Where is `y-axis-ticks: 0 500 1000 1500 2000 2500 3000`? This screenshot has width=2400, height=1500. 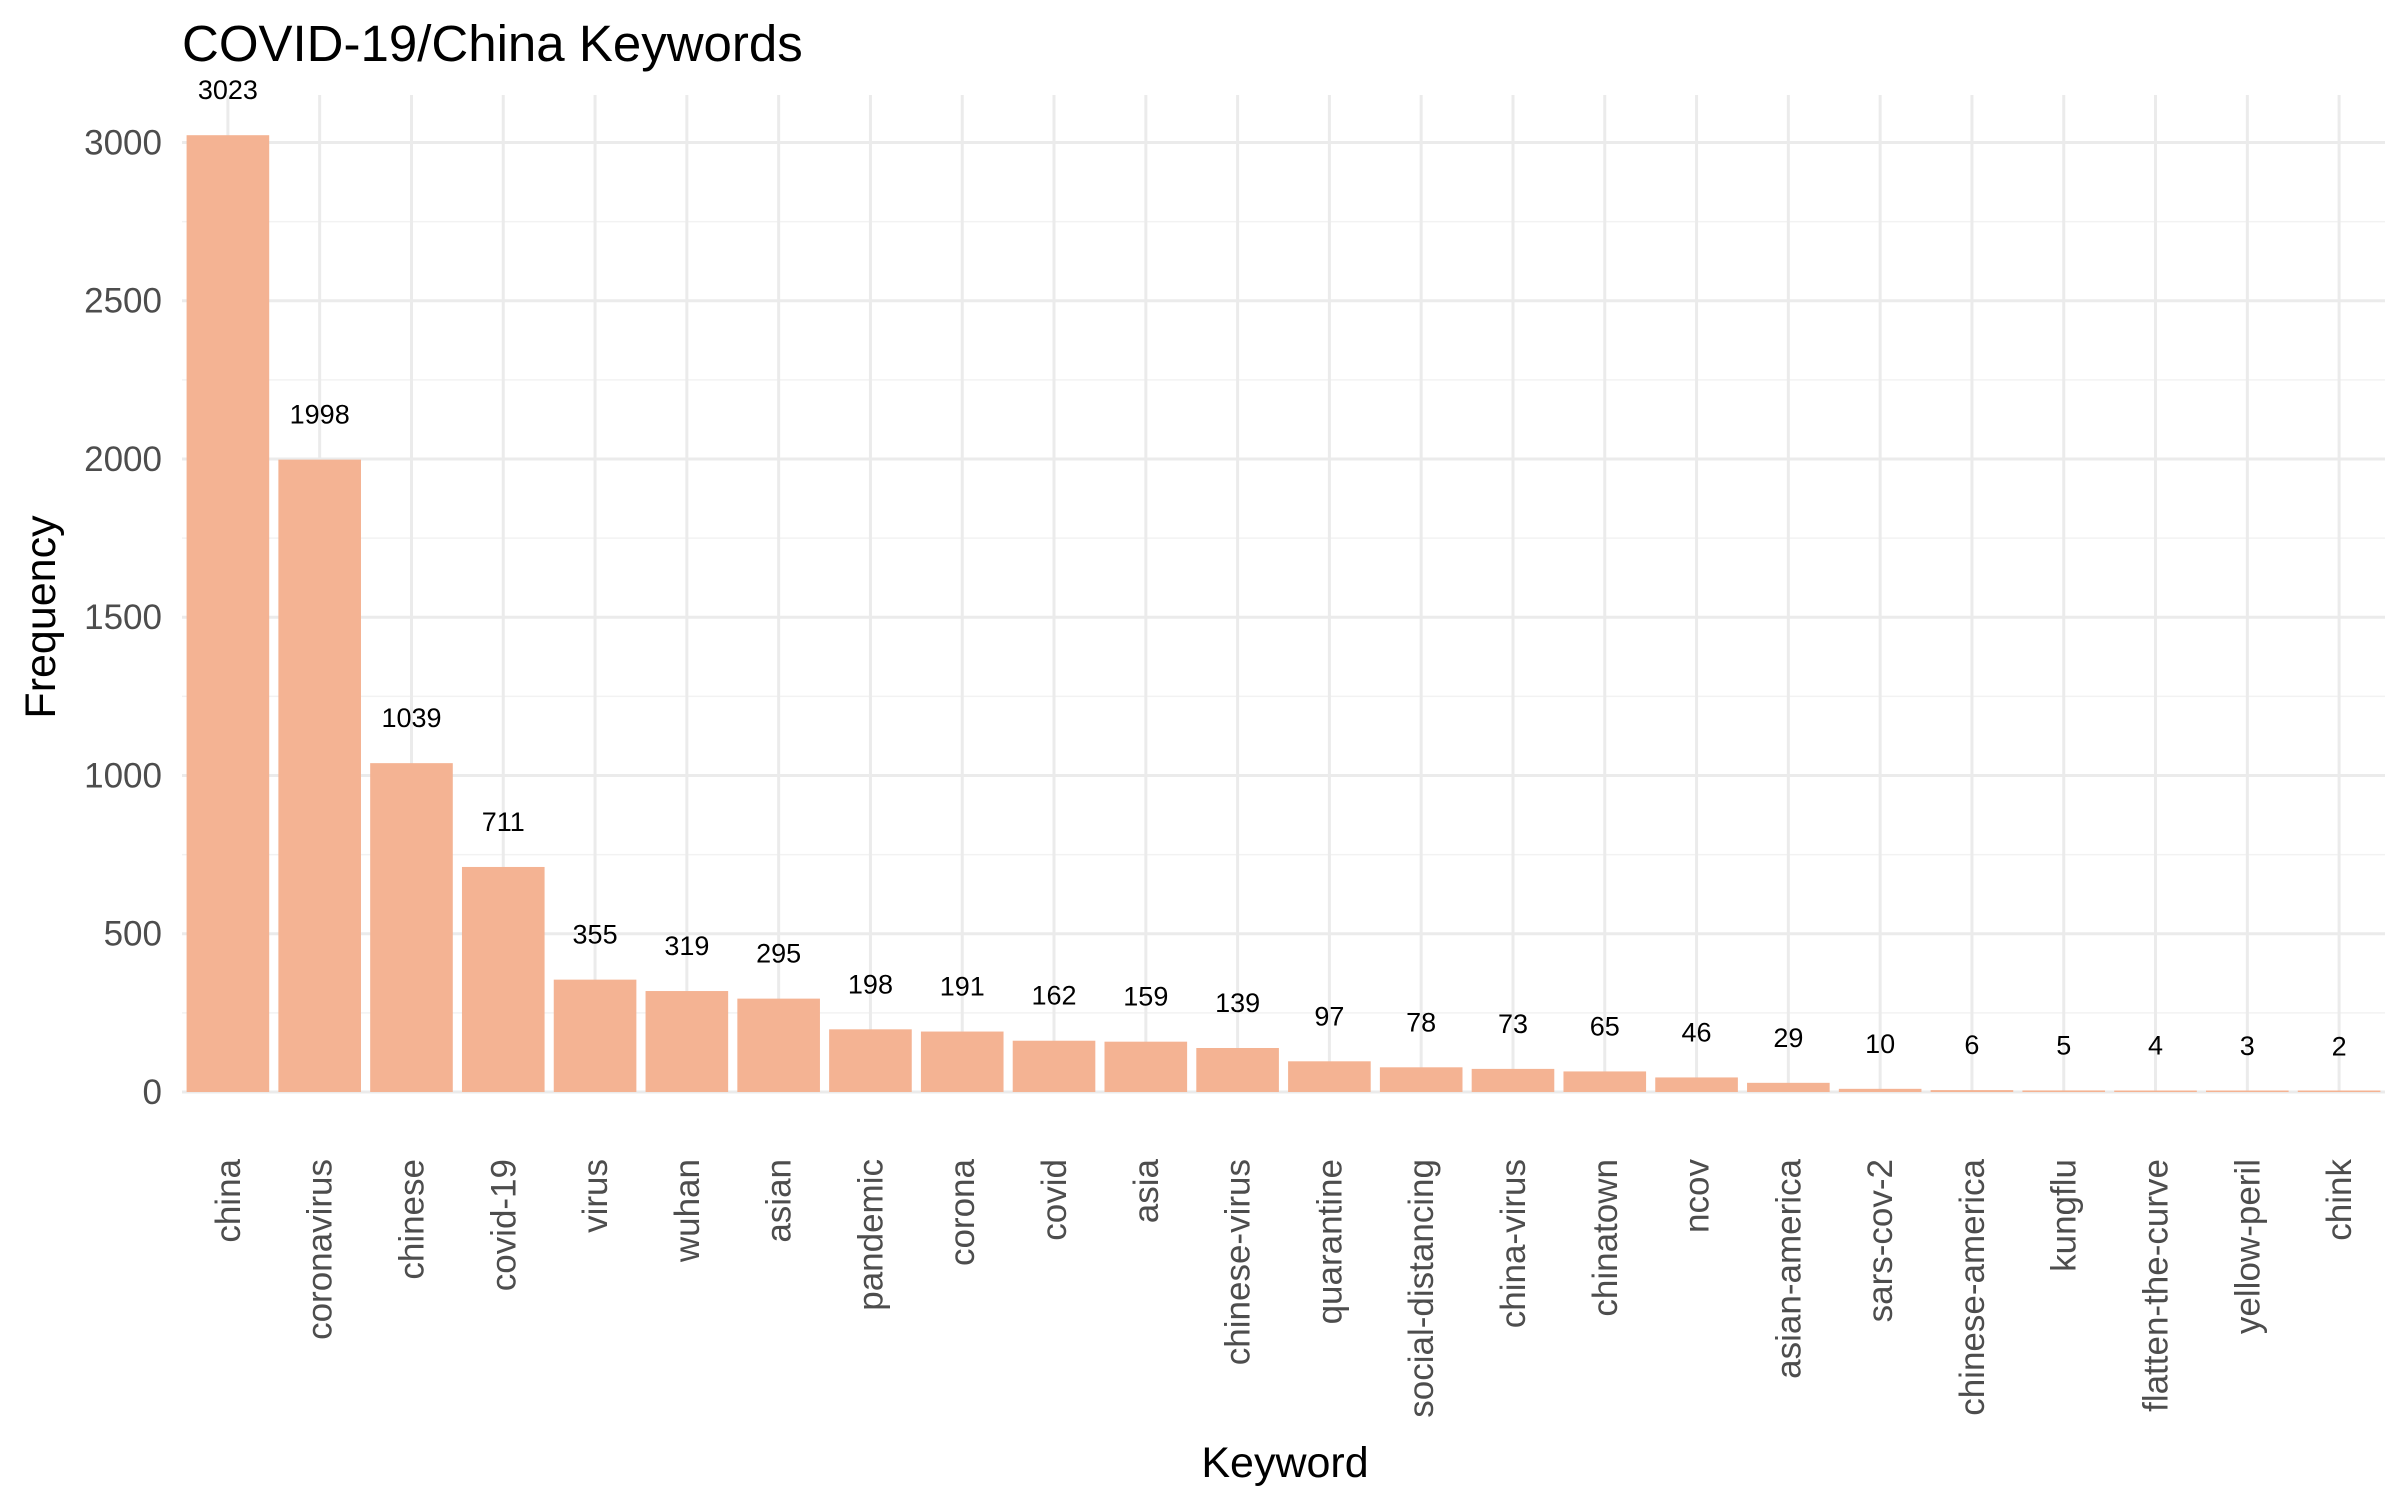
y-axis-ticks: 0 500 1000 1500 2000 2500 3000 is located at coordinates (123, 617).